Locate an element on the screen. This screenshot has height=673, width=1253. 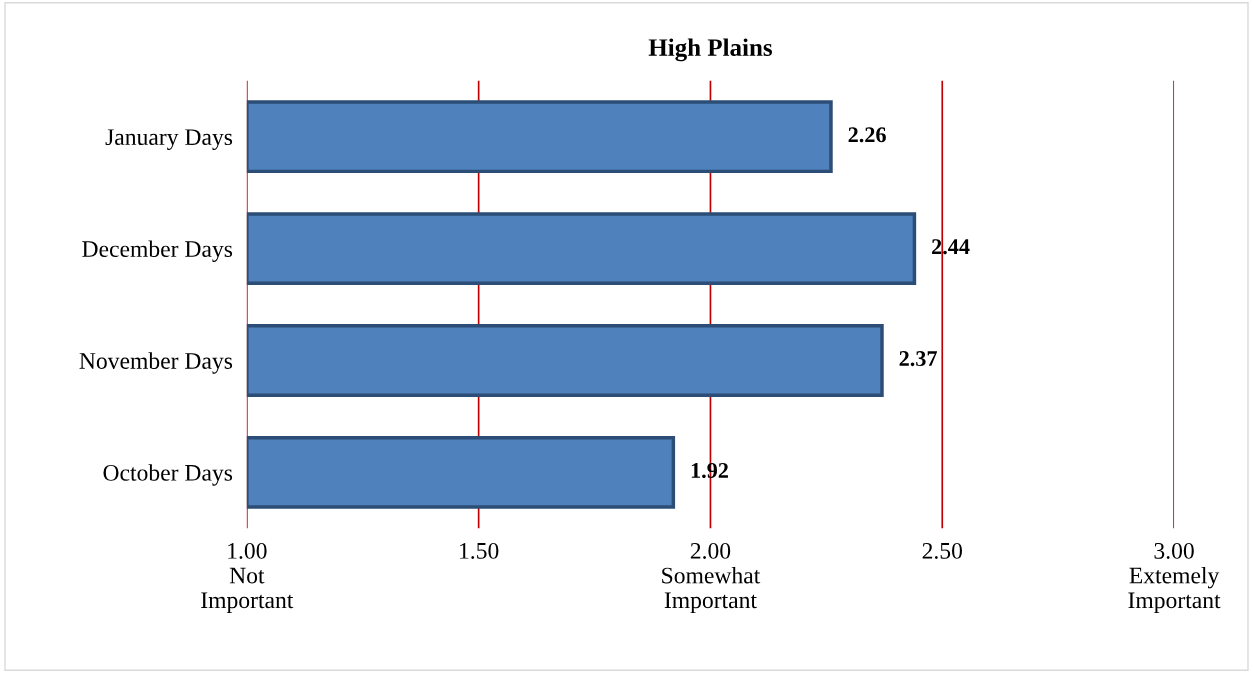
y-tick-label: November Days is located at coordinates (156, 363).